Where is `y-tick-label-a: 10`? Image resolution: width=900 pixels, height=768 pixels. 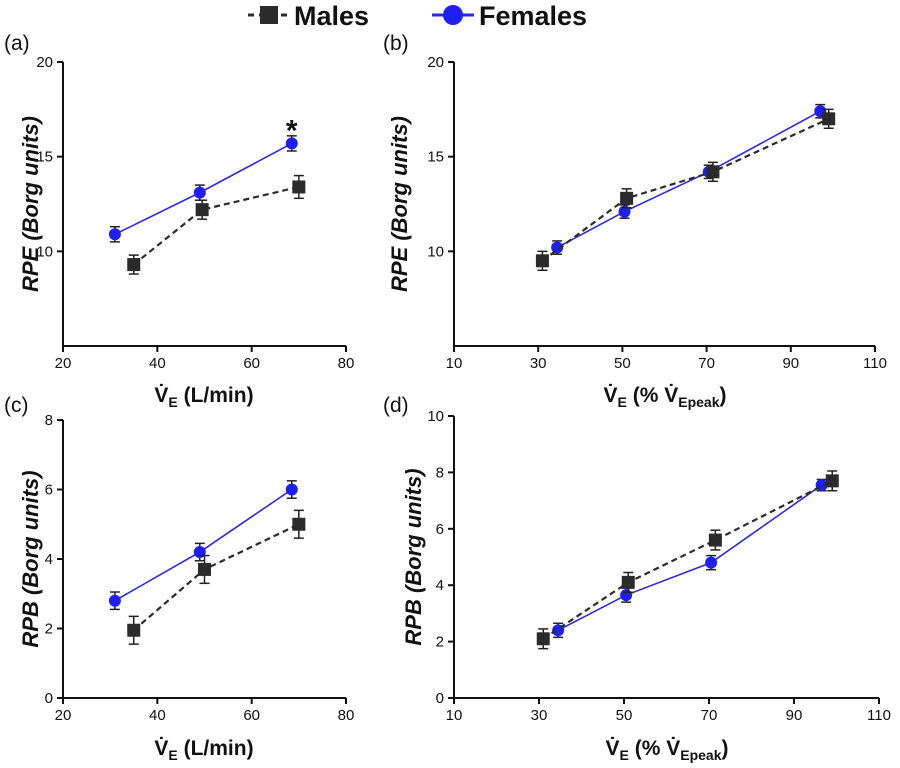
y-tick-label-a: 10 is located at coordinates (44, 251).